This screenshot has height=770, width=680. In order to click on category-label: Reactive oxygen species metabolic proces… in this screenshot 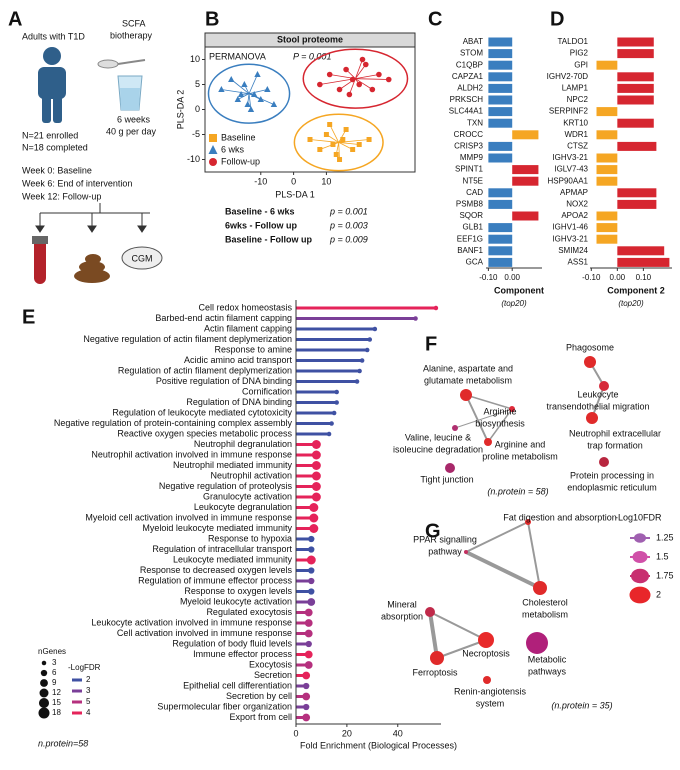, I will do `click(204, 433)`.